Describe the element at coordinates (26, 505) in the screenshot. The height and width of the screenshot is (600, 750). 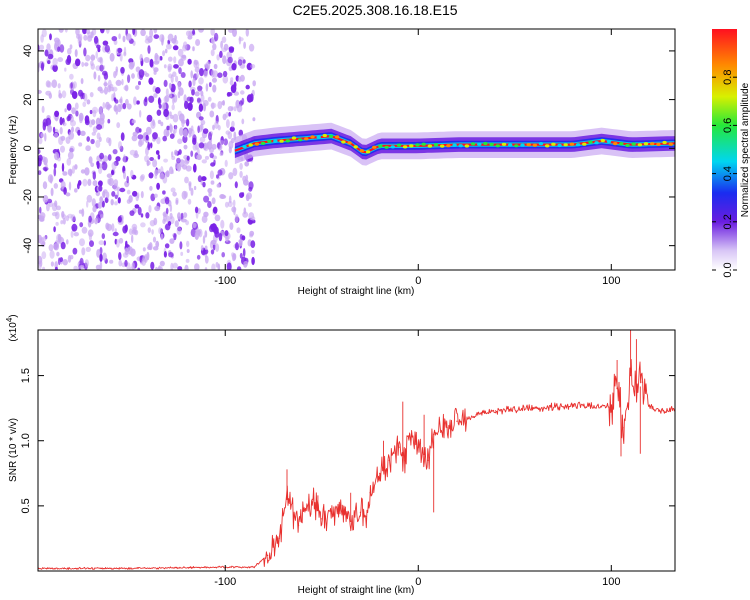
I see `snr-ytick-label: 0.5` at that location.